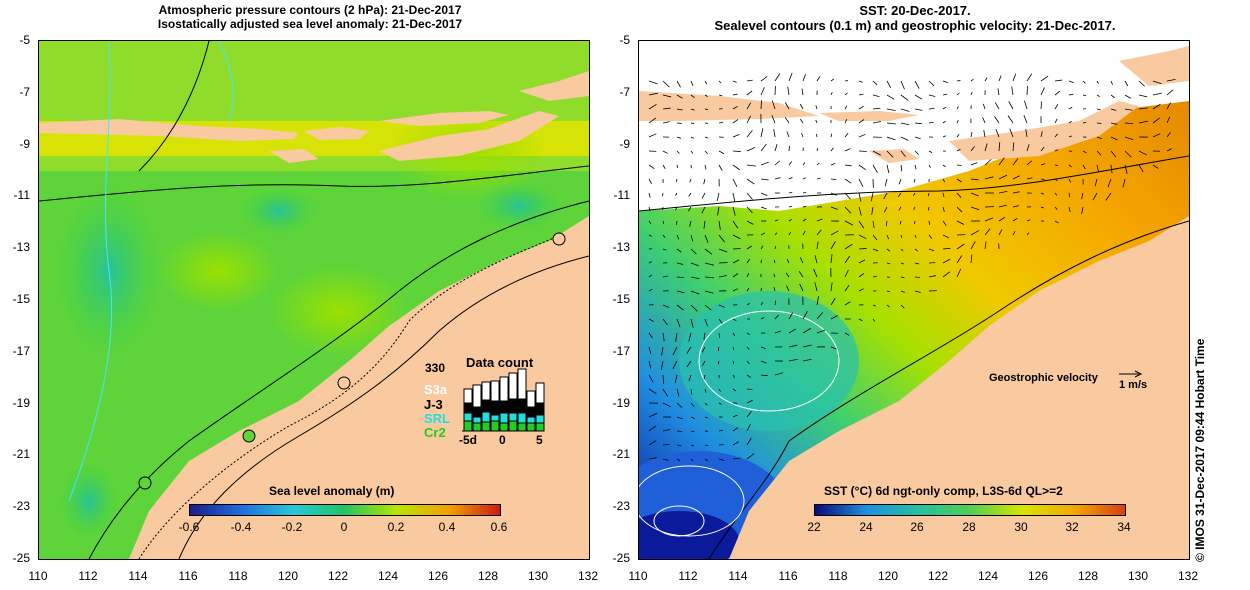 The image size is (1250, 590). I want to click on data-count-title: Data count, so click(500, 362).